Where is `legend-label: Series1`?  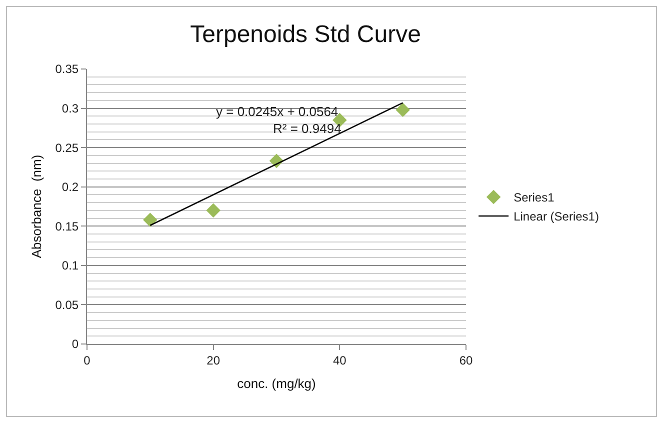
legend-label: Series1 is located at coordinates (534, 197).